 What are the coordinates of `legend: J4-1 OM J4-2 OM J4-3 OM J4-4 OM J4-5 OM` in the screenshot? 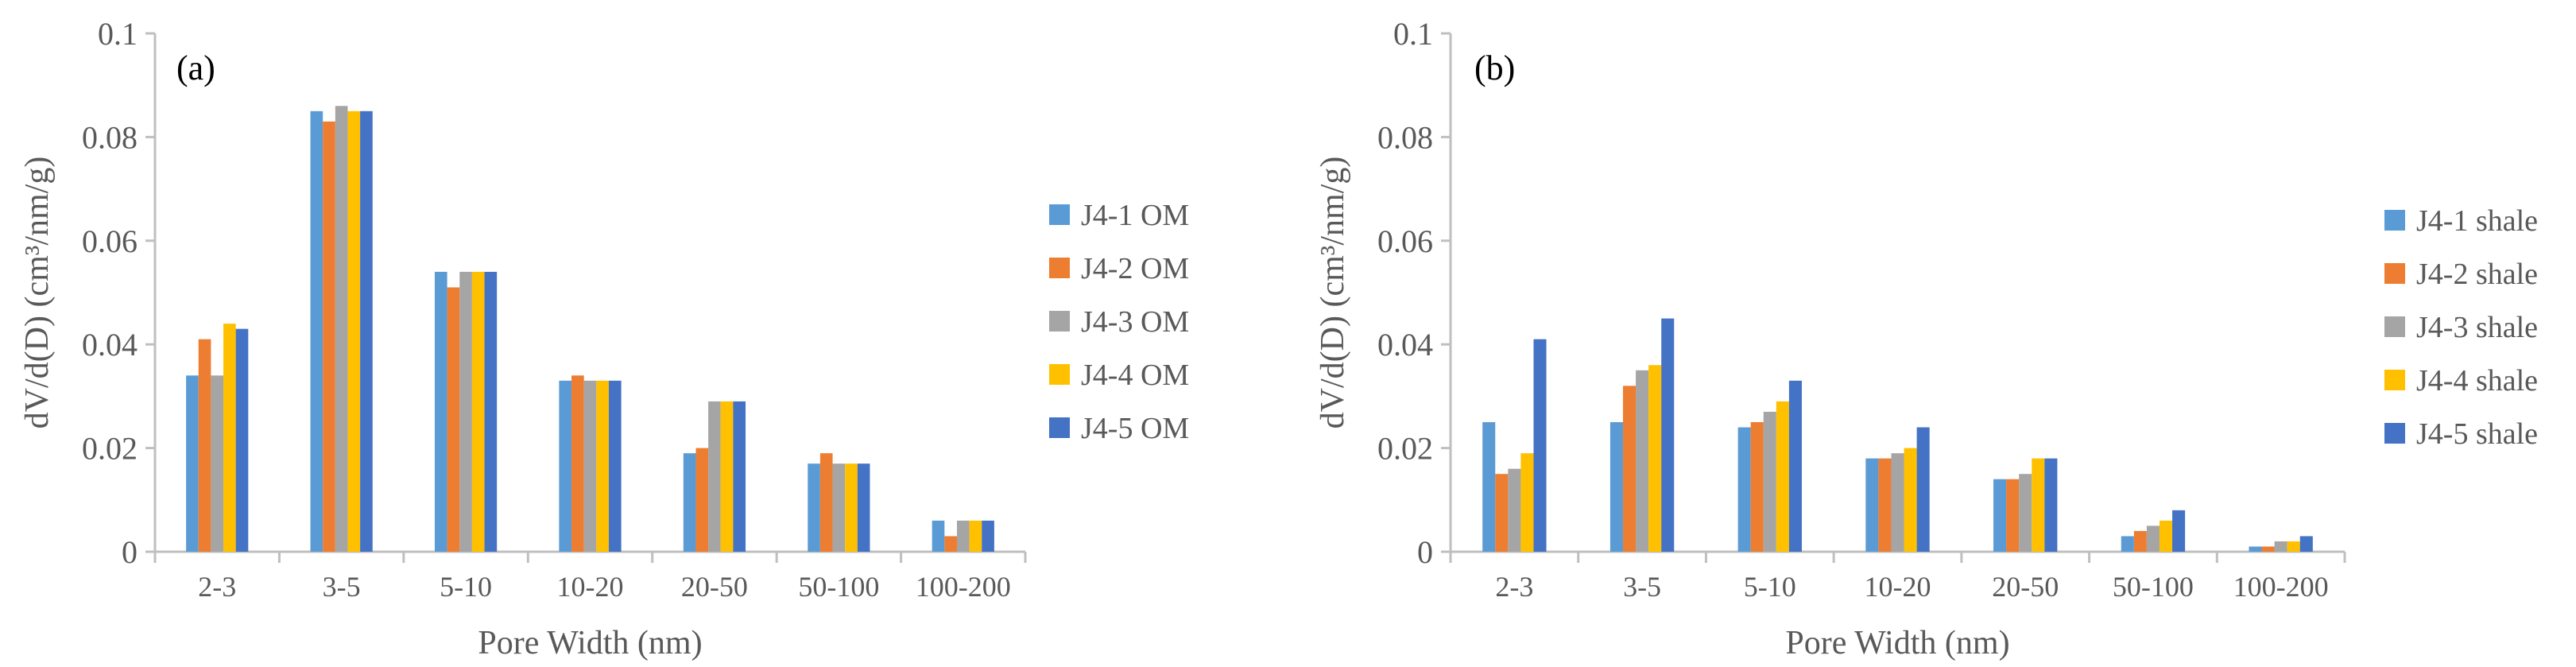 It's located at (1119, 322).